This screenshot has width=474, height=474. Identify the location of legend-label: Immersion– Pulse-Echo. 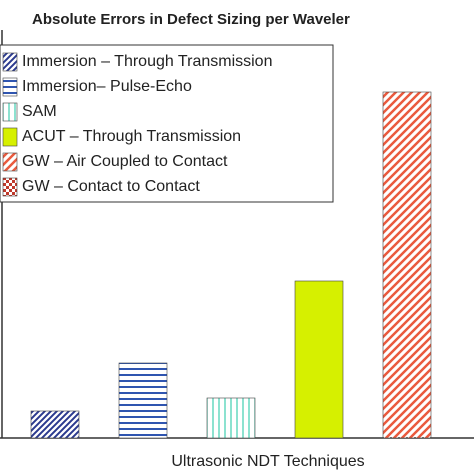
(107, 86).